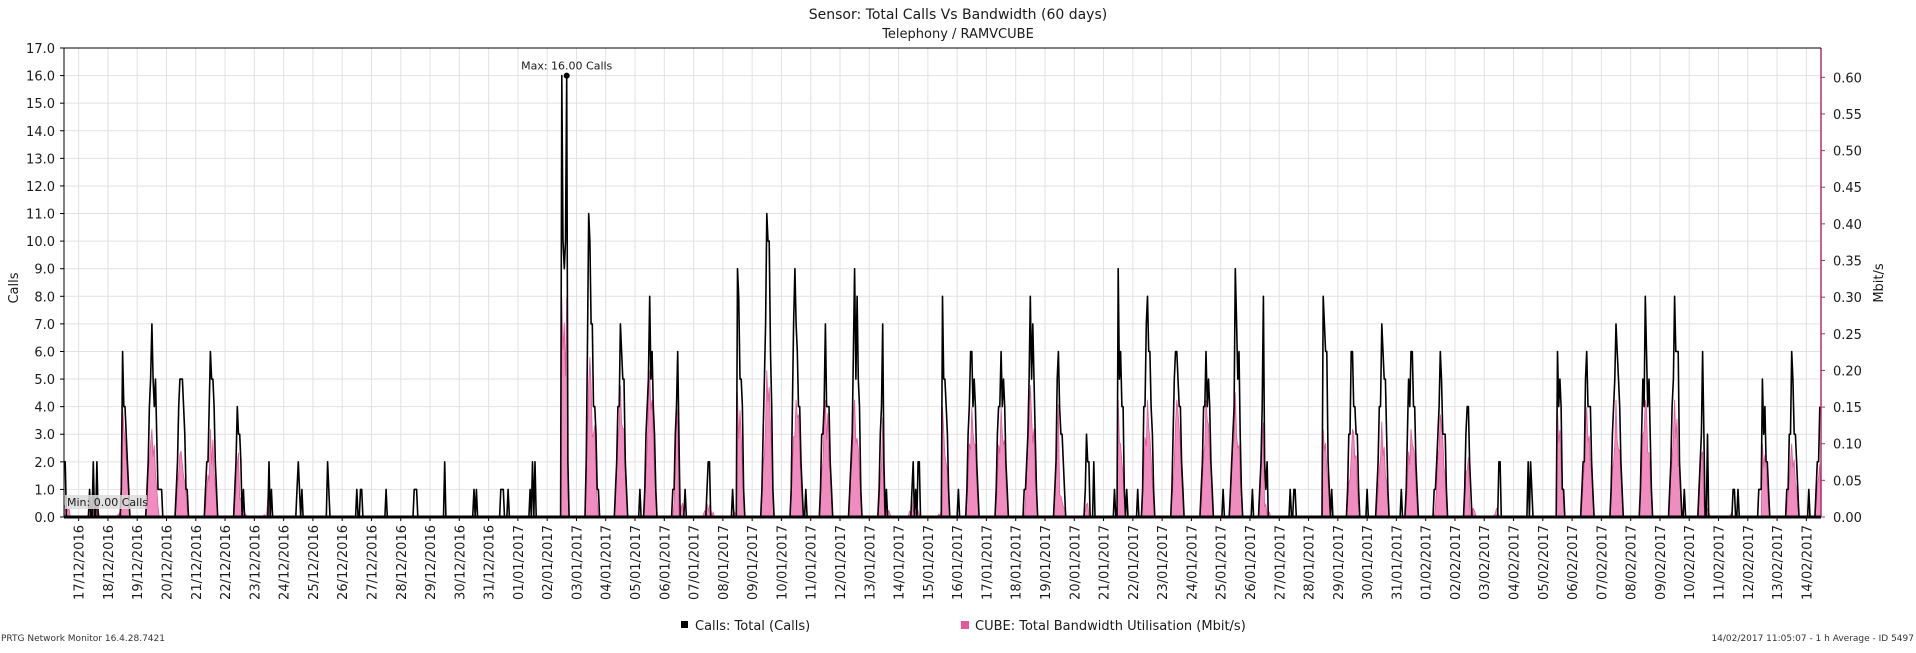  I want to click on min-annotation: Min: 0.00 Calls, so click(107, 502).